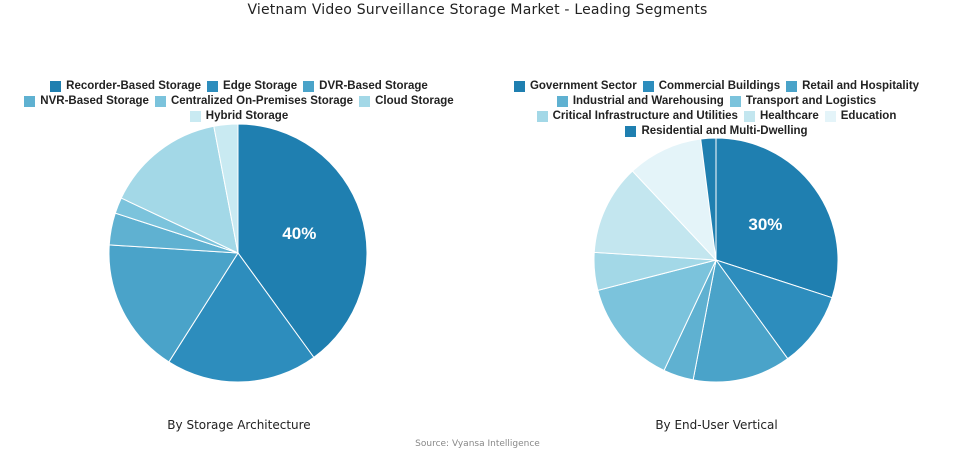 Image resolution: width=955 pixels, height=454 pixels. I want to click on legend-item-centralized-on-premises-storage: Centralized On-Premises Storage, so click(254, 101).